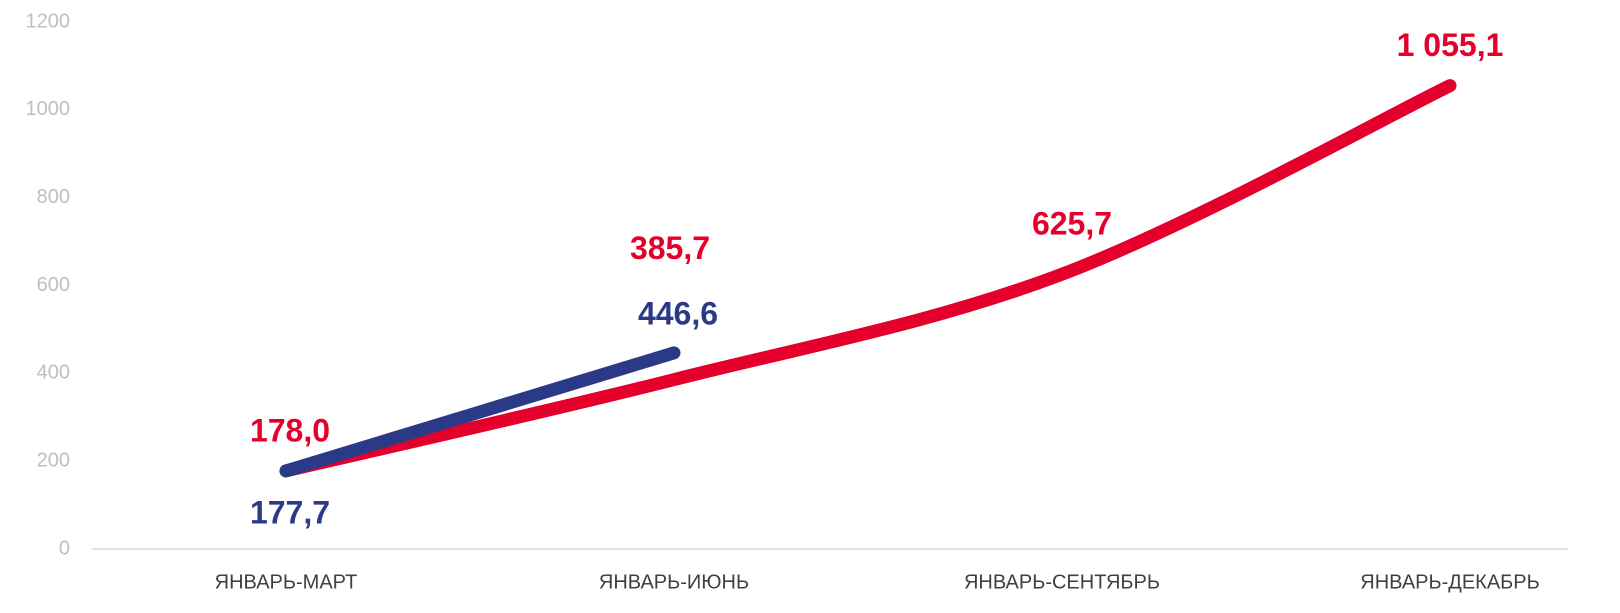 The width and height of the screenshot is (1620, 613). I want to click on y-tick-label: 200, so click(53, 460).